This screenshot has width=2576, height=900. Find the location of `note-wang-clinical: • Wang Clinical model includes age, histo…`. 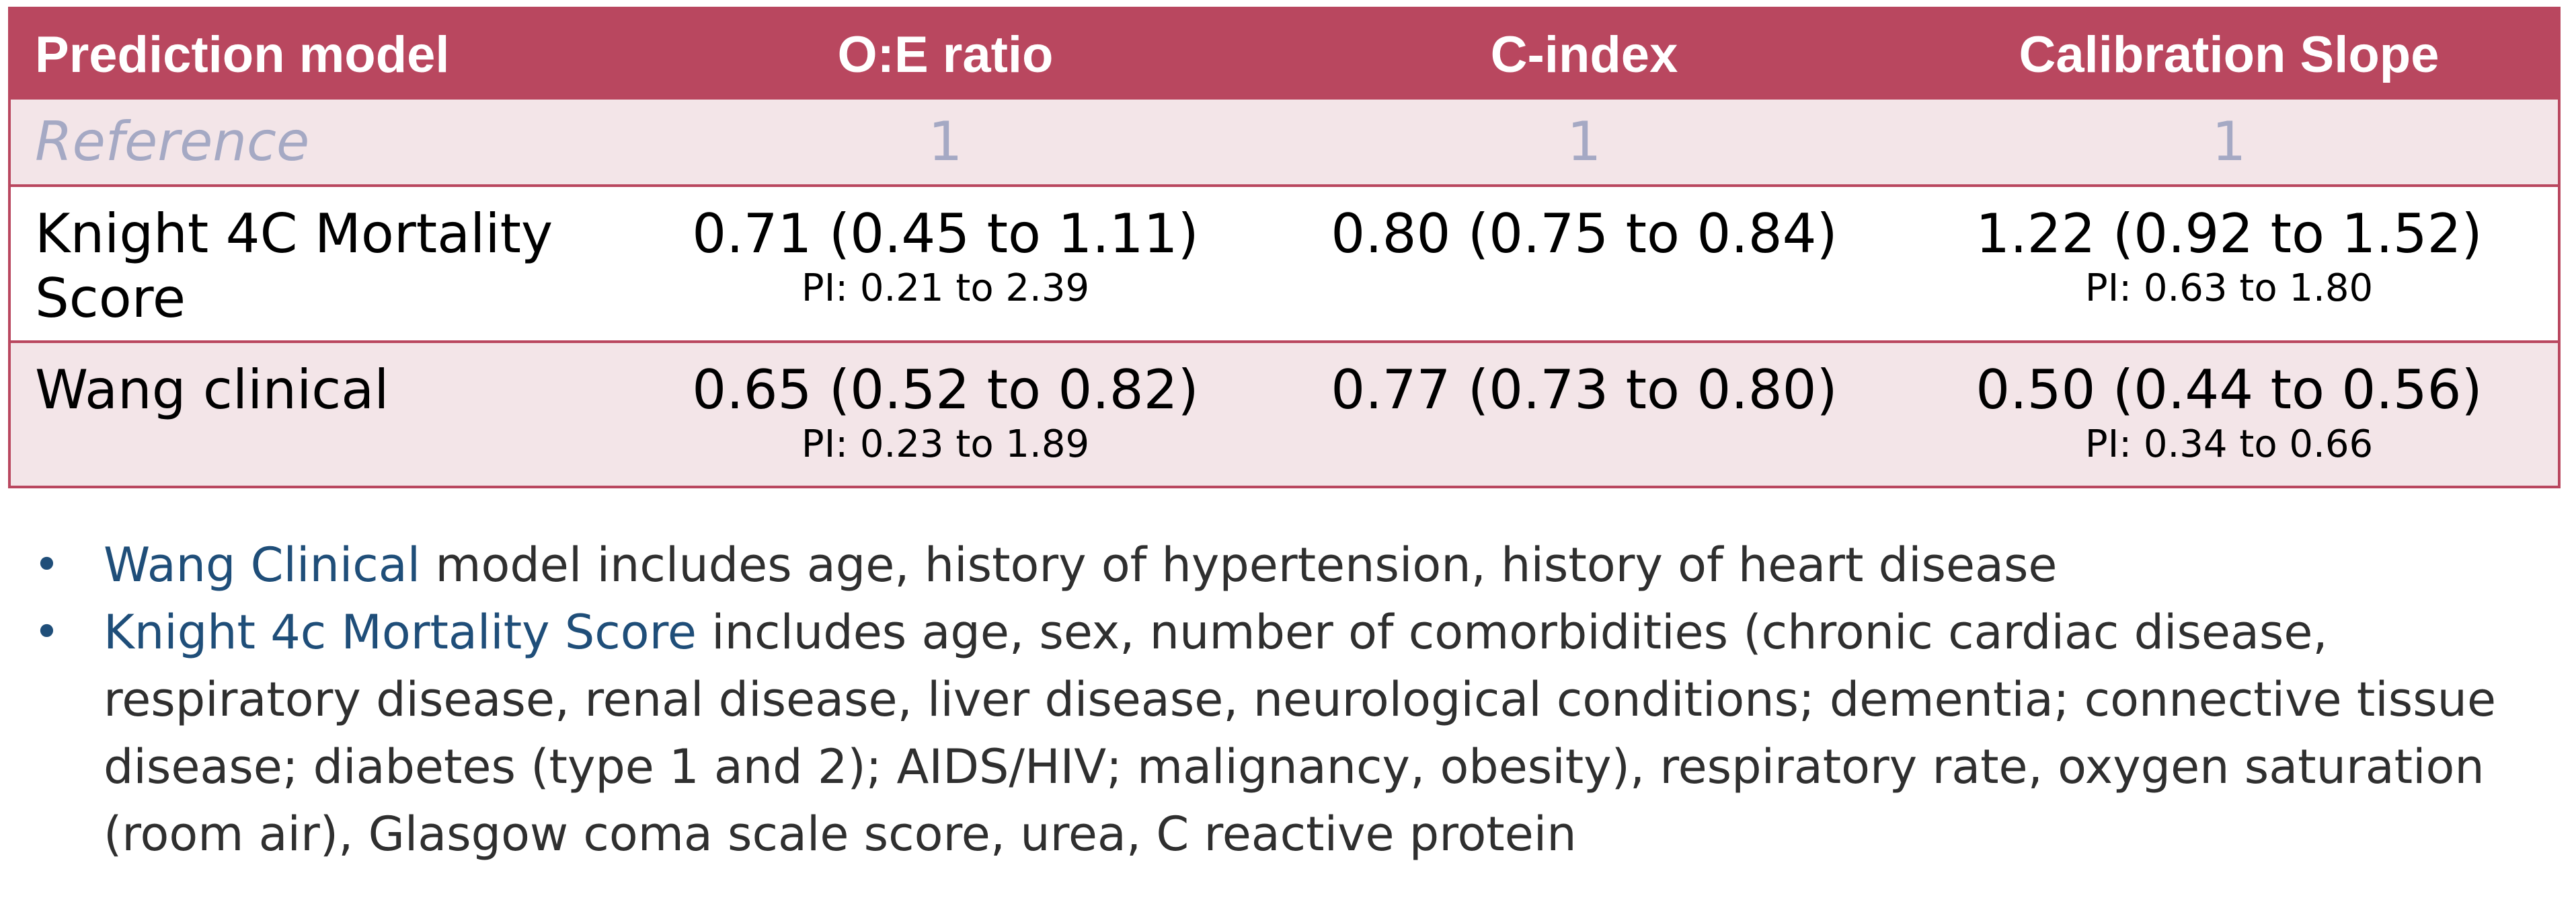

note-wang-clinical: • Wang Clinical model includes age, histo… is located at coordinates (1291, 565).